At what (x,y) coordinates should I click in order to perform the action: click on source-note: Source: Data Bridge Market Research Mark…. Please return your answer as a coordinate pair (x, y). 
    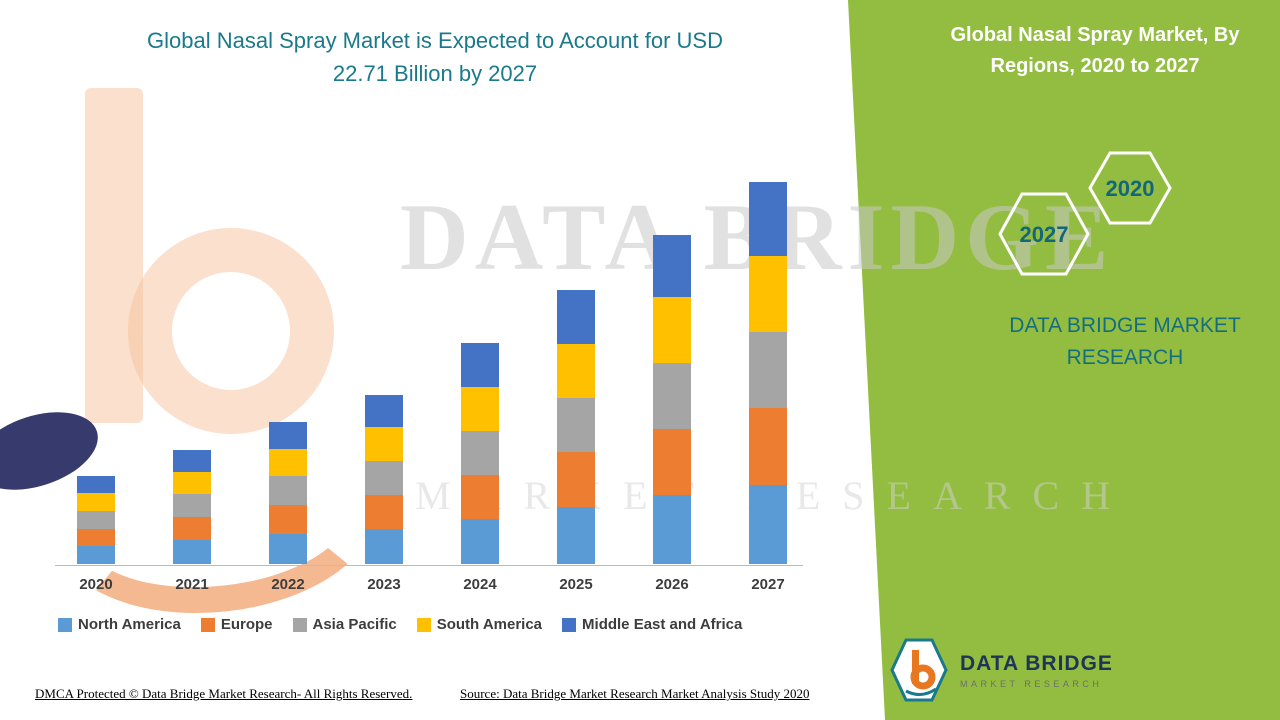
    Looking at the image, I should click on (635, 693).